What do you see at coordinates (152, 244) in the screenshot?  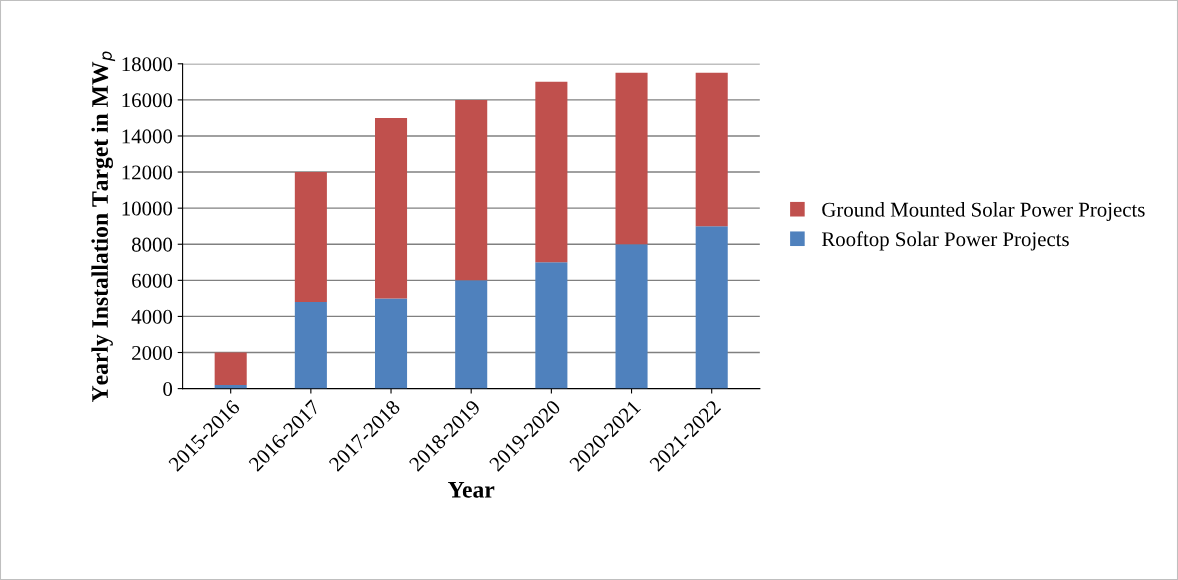 I see `y-tick-label: 8000` at bounding box center [152, 244].